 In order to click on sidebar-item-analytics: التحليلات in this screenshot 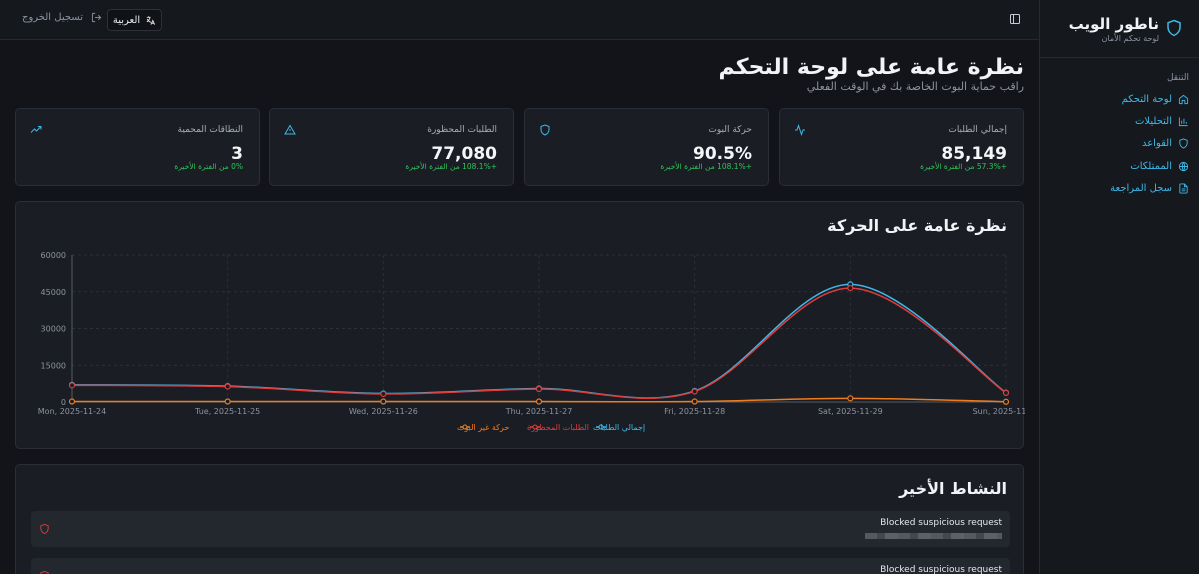, I will do `click(1162, 121)`.